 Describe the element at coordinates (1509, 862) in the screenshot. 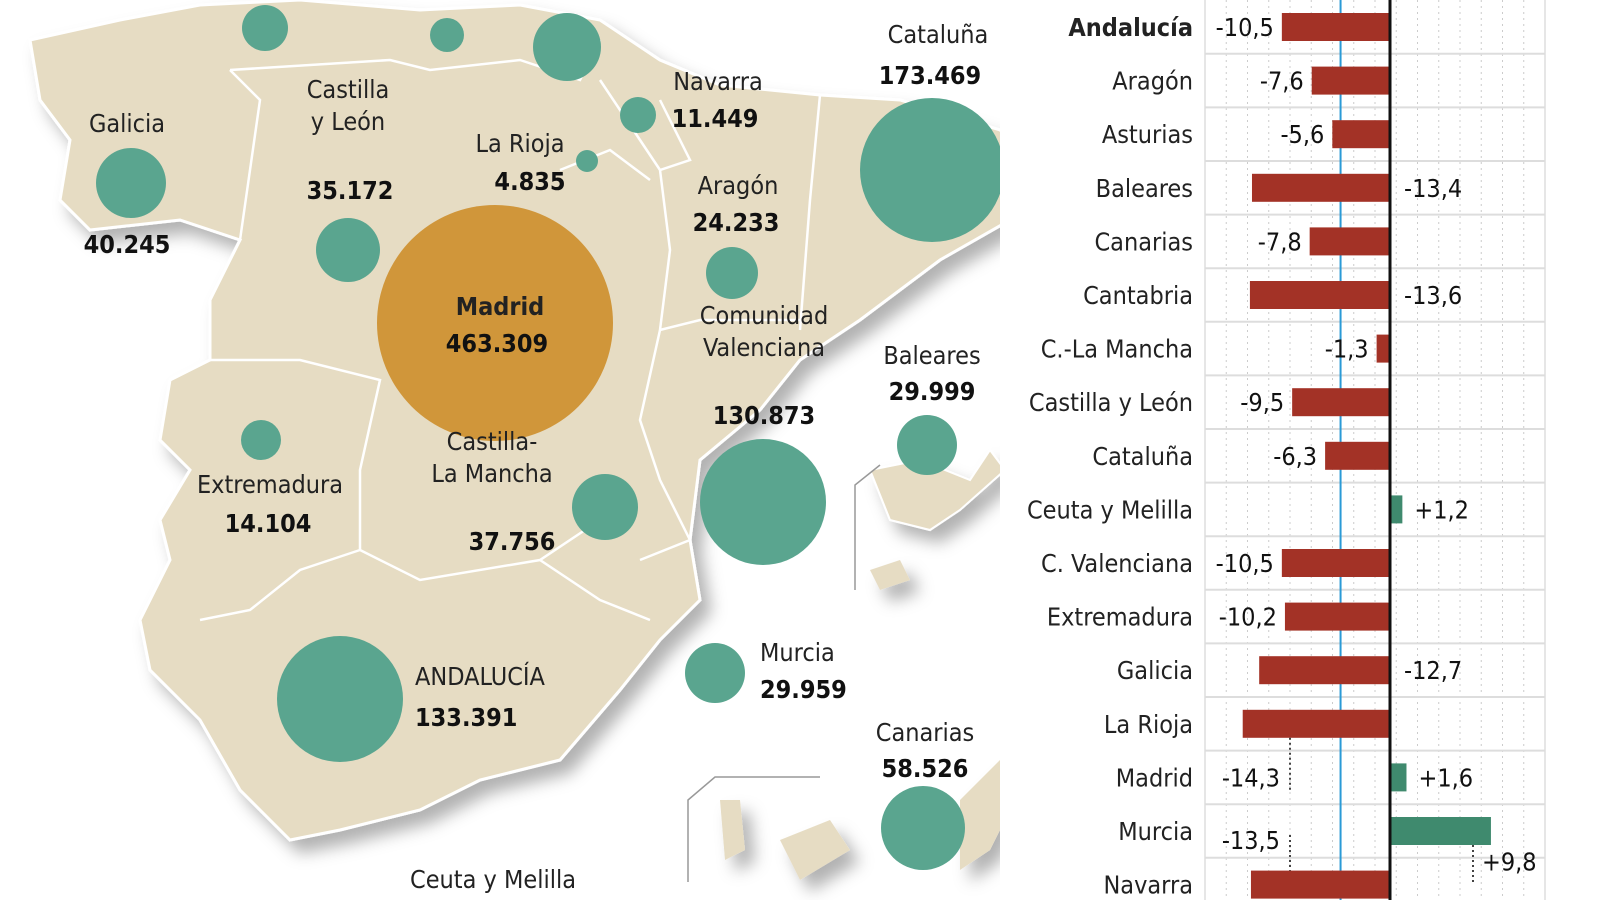

I see `value-label: +9,8` at that location.